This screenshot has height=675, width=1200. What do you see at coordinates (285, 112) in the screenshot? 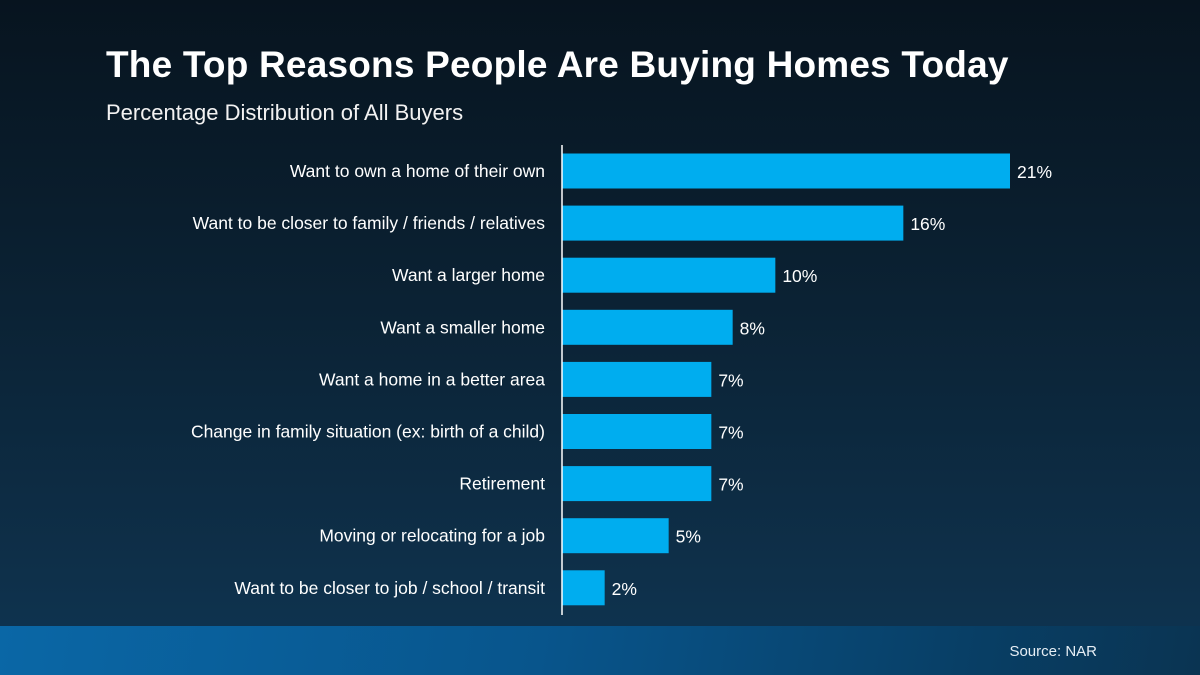
I see `chart-subtitle: Percentage Distribution of All Buyers` at bounding box center [285, 112].